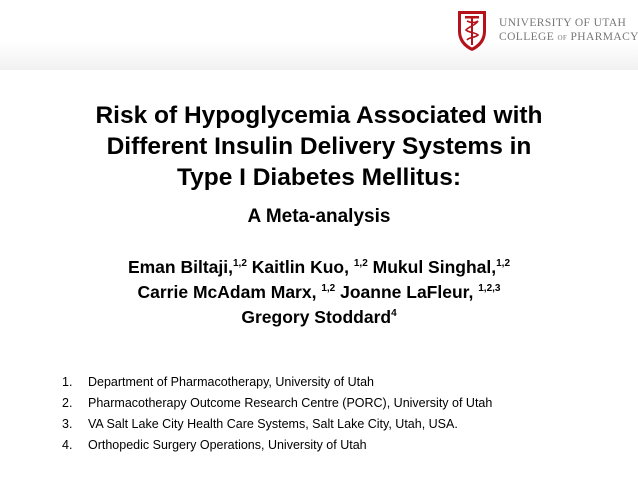 The width and height of the screenshot is (638, 479). What do you see at coordinates (563, 22) in the screenshot?
I see `logo-line-university: UNIVERSITY OF UTAH` at bounding box center [563, 22].